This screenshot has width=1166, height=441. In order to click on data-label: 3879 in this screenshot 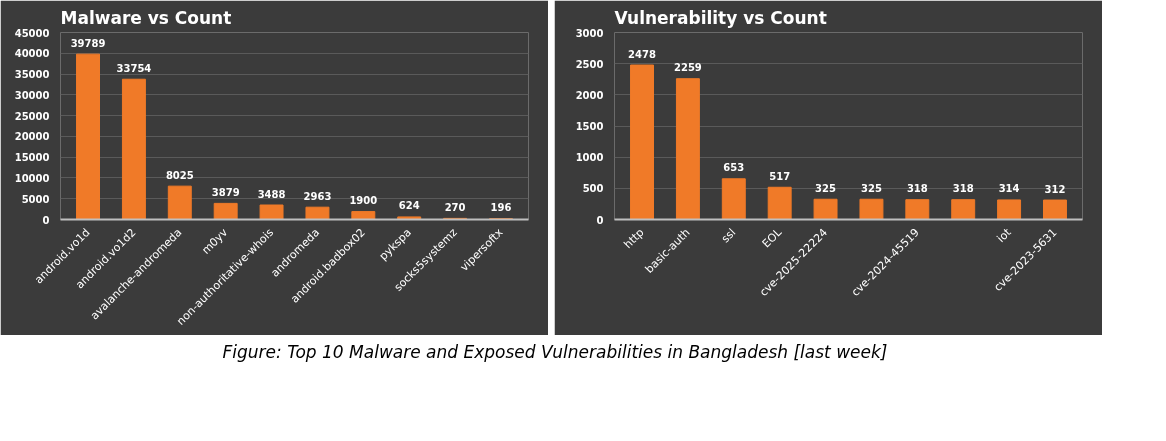, I will do `click(225, 192)`.